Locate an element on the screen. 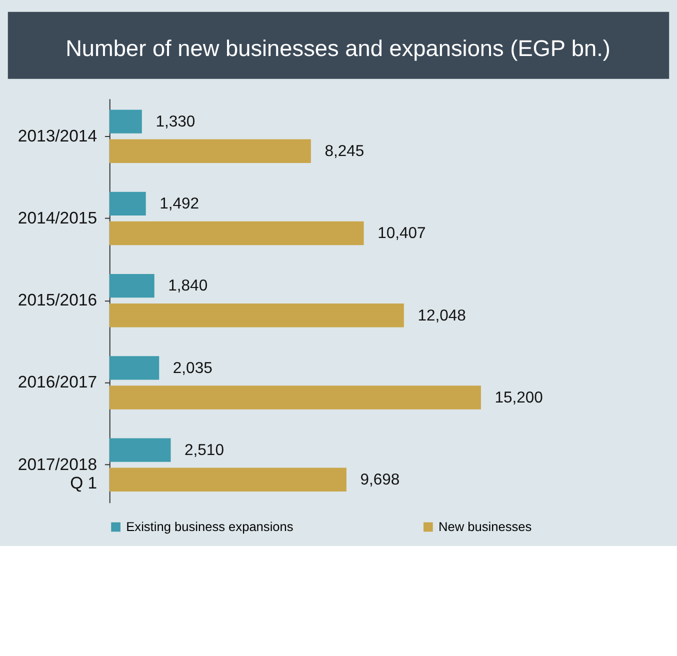 The width and height of the screenshot is (677, 656). y-tick-label: 2016/2017 is located at coordinates (58, 382).